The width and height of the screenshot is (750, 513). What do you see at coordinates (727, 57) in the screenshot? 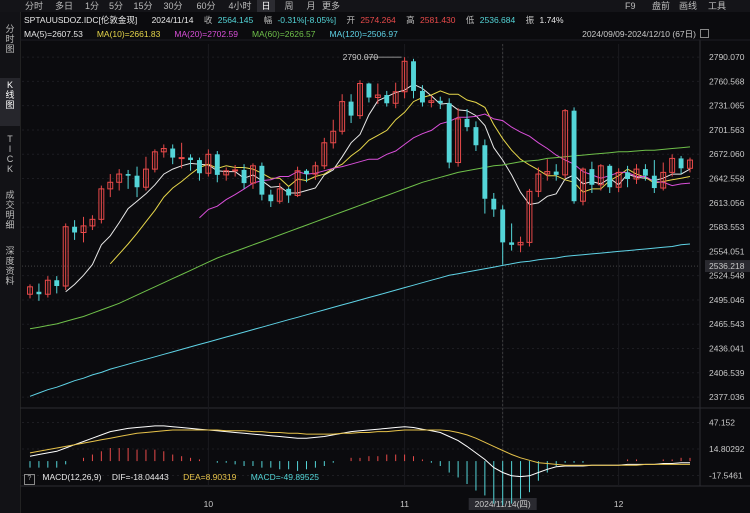
I see `price-tick-label: 2790.070` at bounding box center [727, 57].